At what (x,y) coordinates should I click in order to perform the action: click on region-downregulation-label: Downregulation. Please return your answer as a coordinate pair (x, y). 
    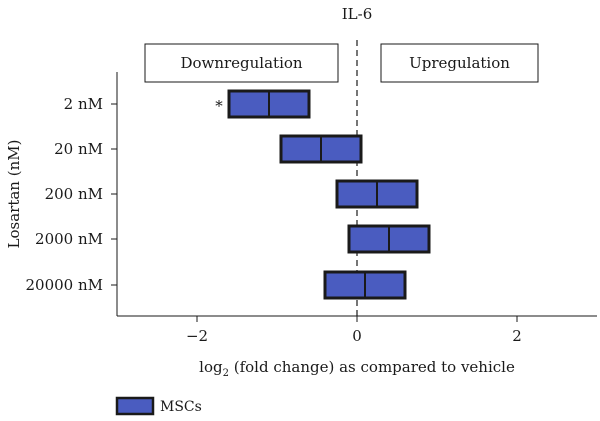
    Looking at the image, I should click on (241, 63).